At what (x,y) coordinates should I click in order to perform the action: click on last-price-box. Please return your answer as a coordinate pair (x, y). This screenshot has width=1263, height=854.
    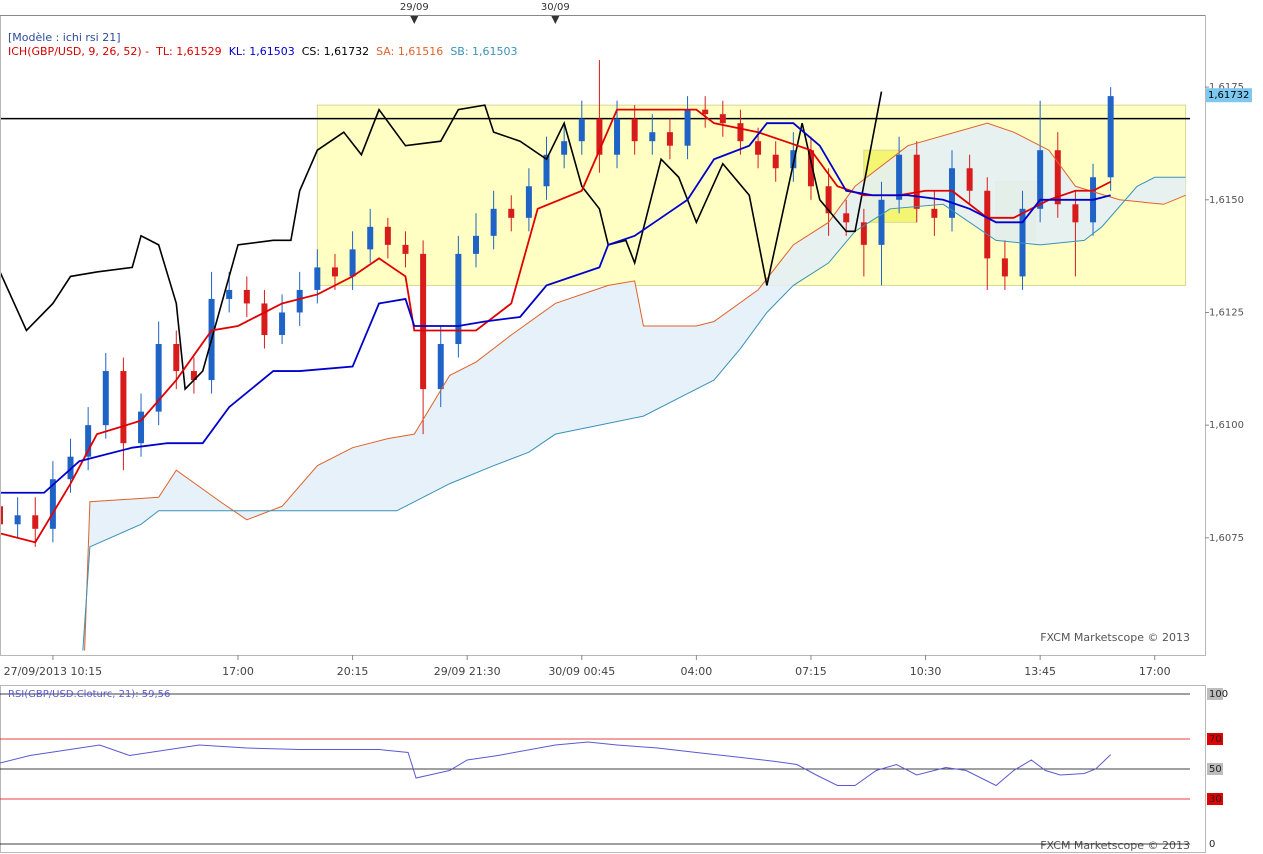
    Looking at the image, I should click on (1229, 95).